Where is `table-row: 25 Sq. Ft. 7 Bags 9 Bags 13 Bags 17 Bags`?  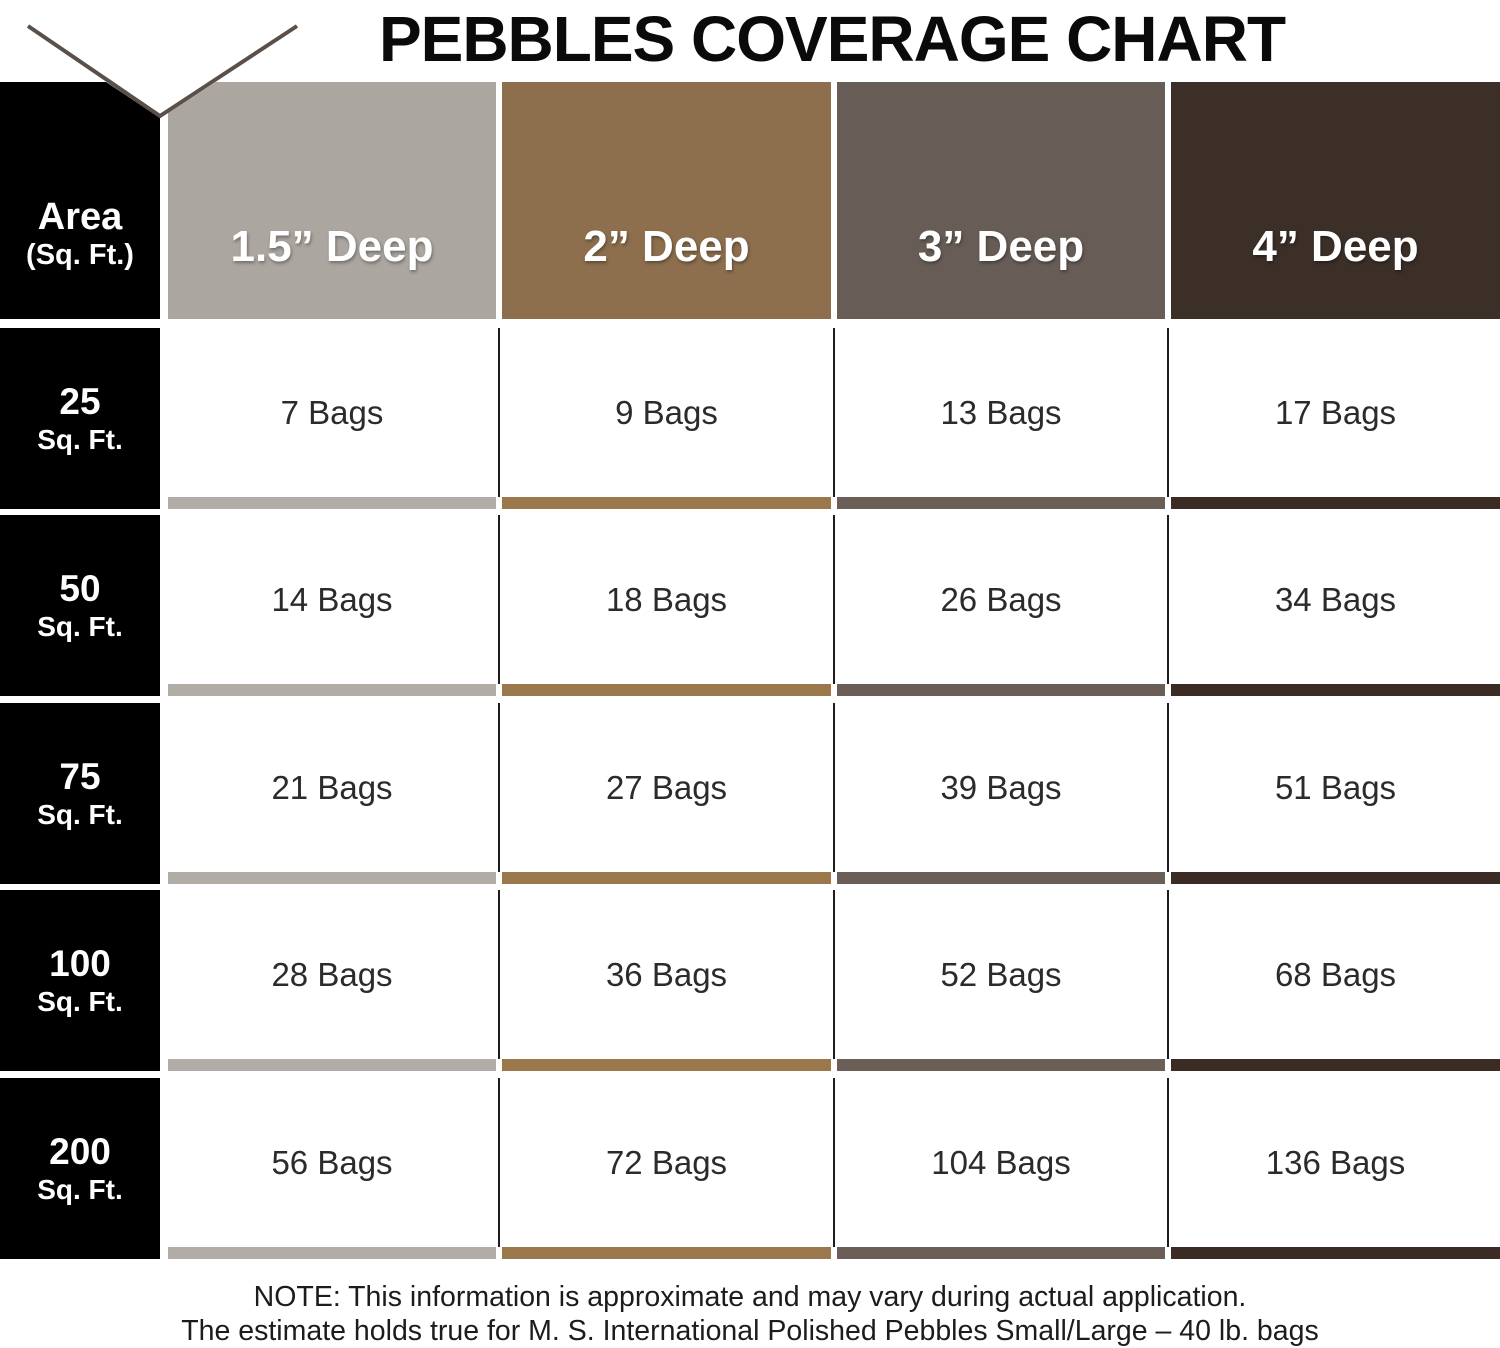
table-row: 25 Sq. Ft. 7 Bags 9 Bags 13 Bags 17 Bags is located at coordinates (750, 422).